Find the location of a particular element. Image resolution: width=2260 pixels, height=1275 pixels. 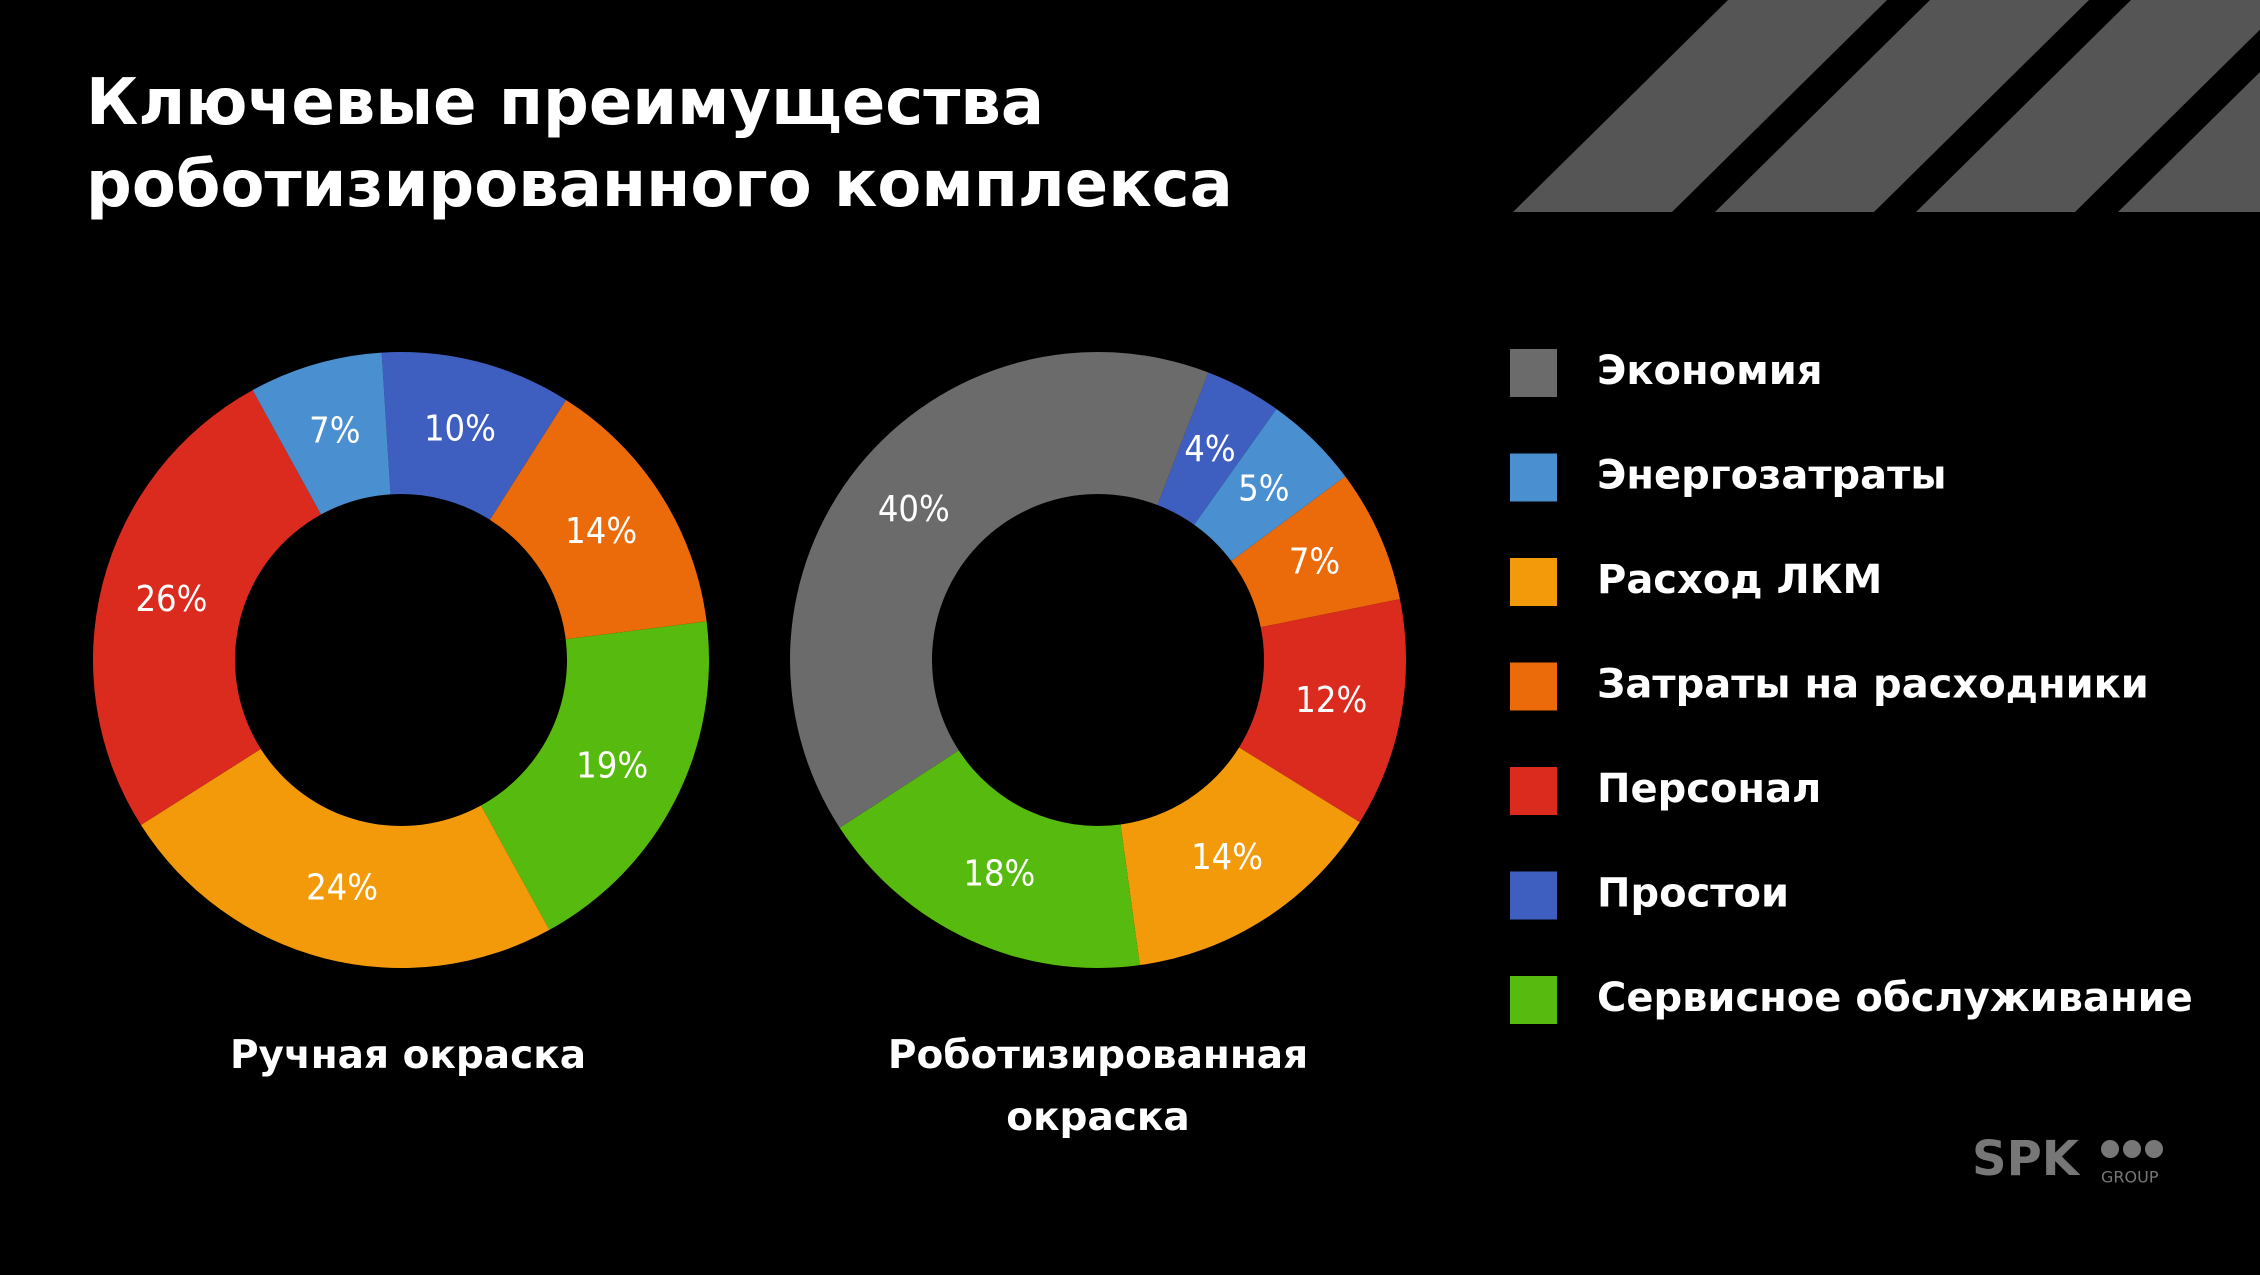

logo-text: SPK is located at coordinates (2026, 1159).